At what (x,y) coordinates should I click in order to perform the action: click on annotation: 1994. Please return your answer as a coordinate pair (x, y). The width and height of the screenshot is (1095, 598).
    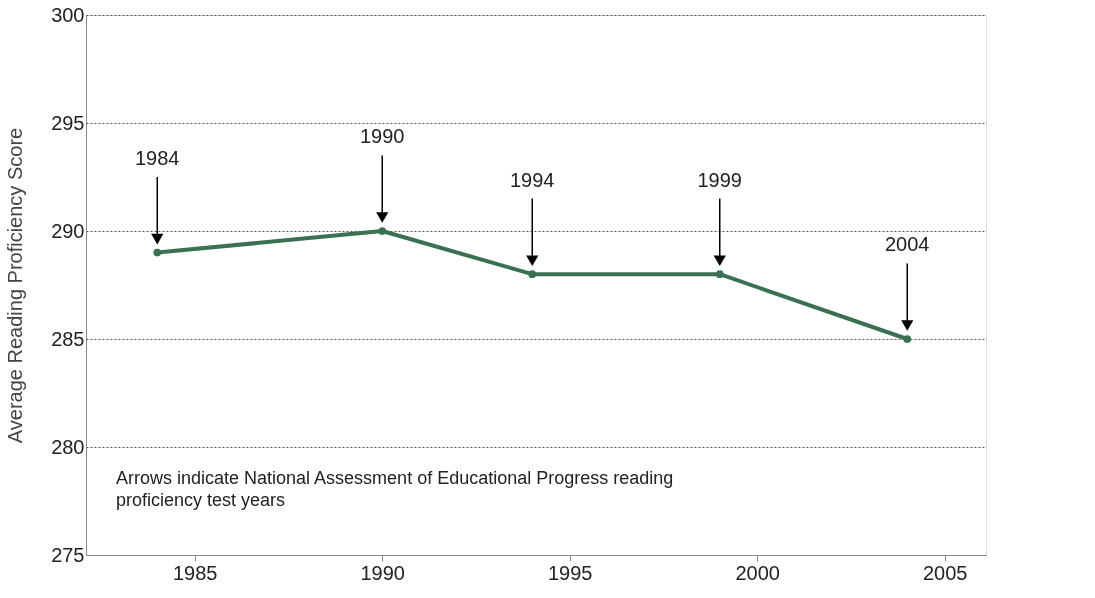
    Looking at the image, I should click on (532, 179).